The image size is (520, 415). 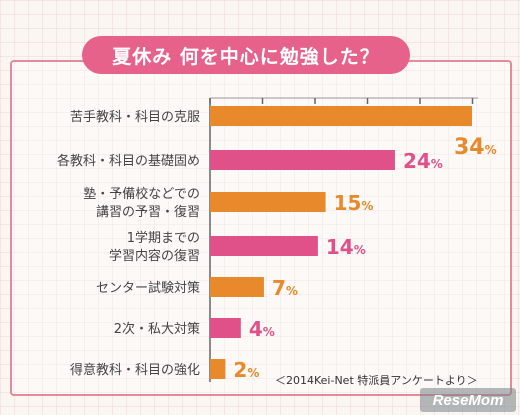 What do you see at coordinates (262, 329) in the screenshot?
I see `value-label: 4%` at bounding box center [262, 329].